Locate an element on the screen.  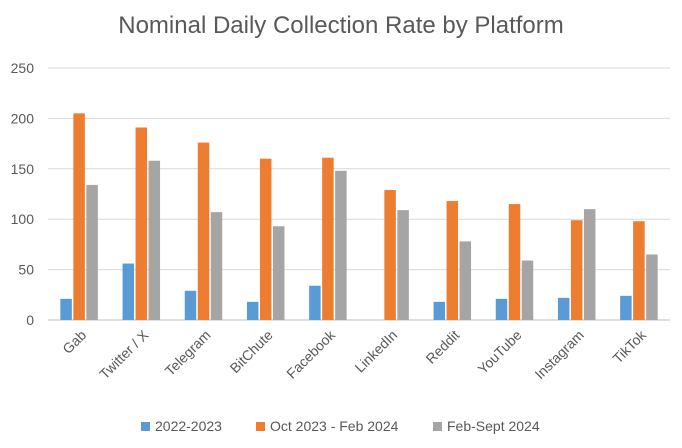
x-tick-label: Facebook is located at coordinates (310, 353).